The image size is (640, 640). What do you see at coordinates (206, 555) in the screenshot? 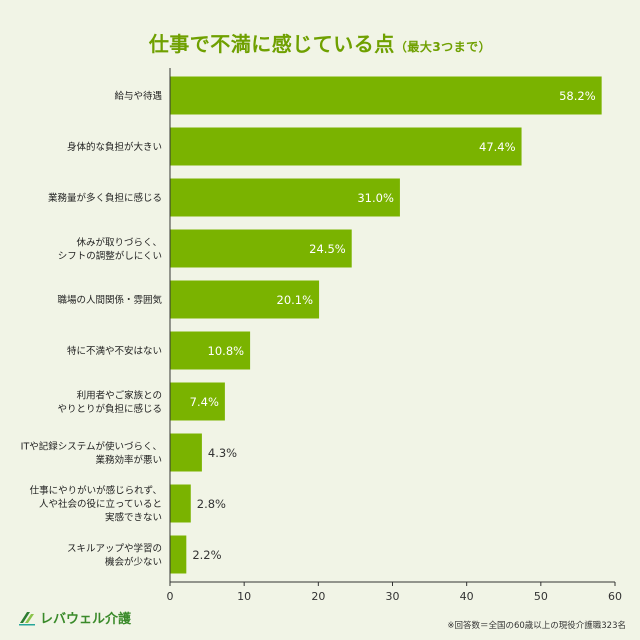
I see `bar-value-label: 2.2%` at bounding box center [206, 555].